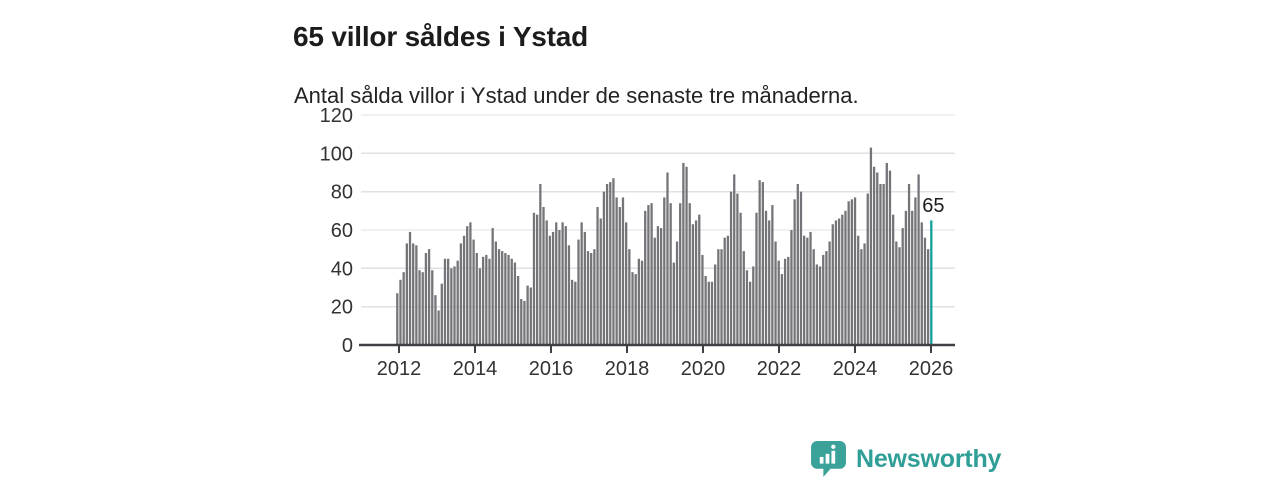 The height and width of the screenshot is (480, 1280). What do you see at coordinates (821, 460) in the screenshot?
I see `logo-bar-small` at bounding box center [821, 460].